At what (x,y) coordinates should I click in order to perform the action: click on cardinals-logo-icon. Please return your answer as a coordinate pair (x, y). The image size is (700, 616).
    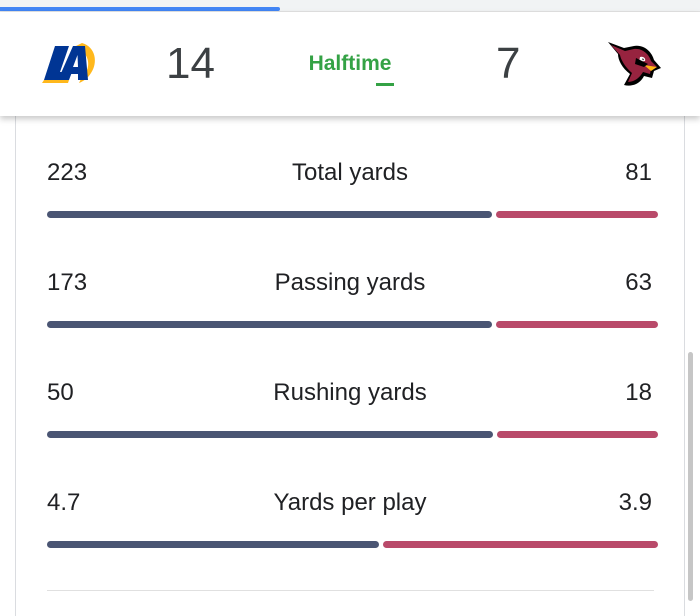
    Looking at the image, I should click on (633, 64).